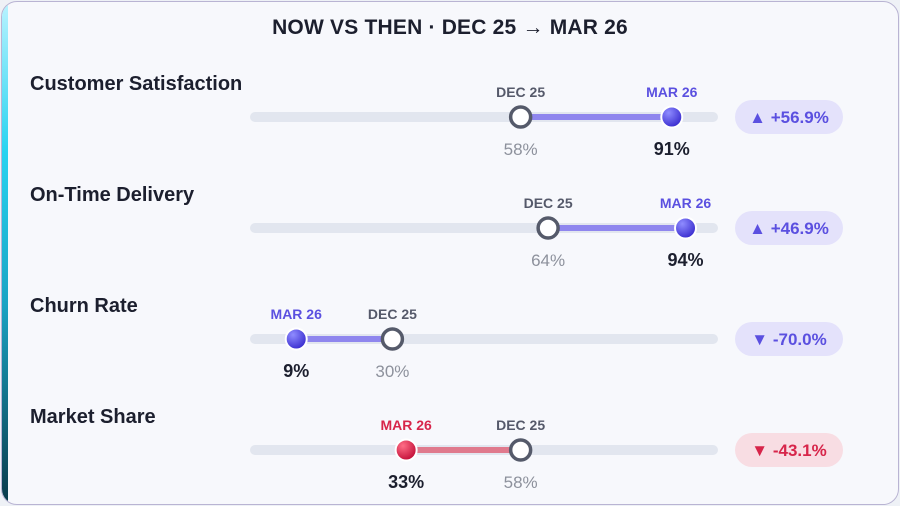 The width and height of the screenshot is (900, 506). I want to click on now-date-label-churn-rate: MAR 26, so click(297, 314).